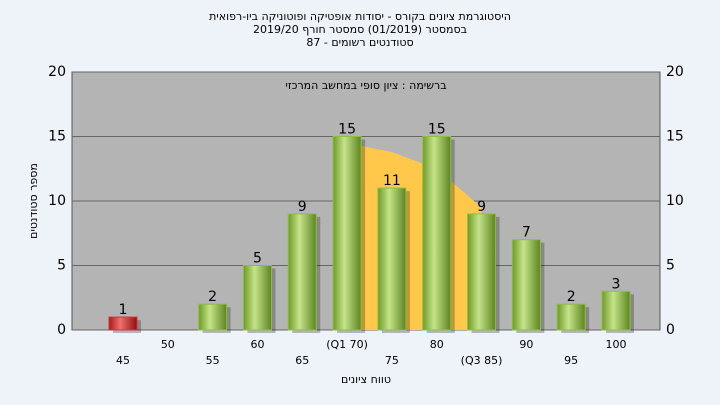  What do you see at coordinates (675, 201) in the screenshot?
I see `y2-tick-label: 10` at bounding box center [675, 201].